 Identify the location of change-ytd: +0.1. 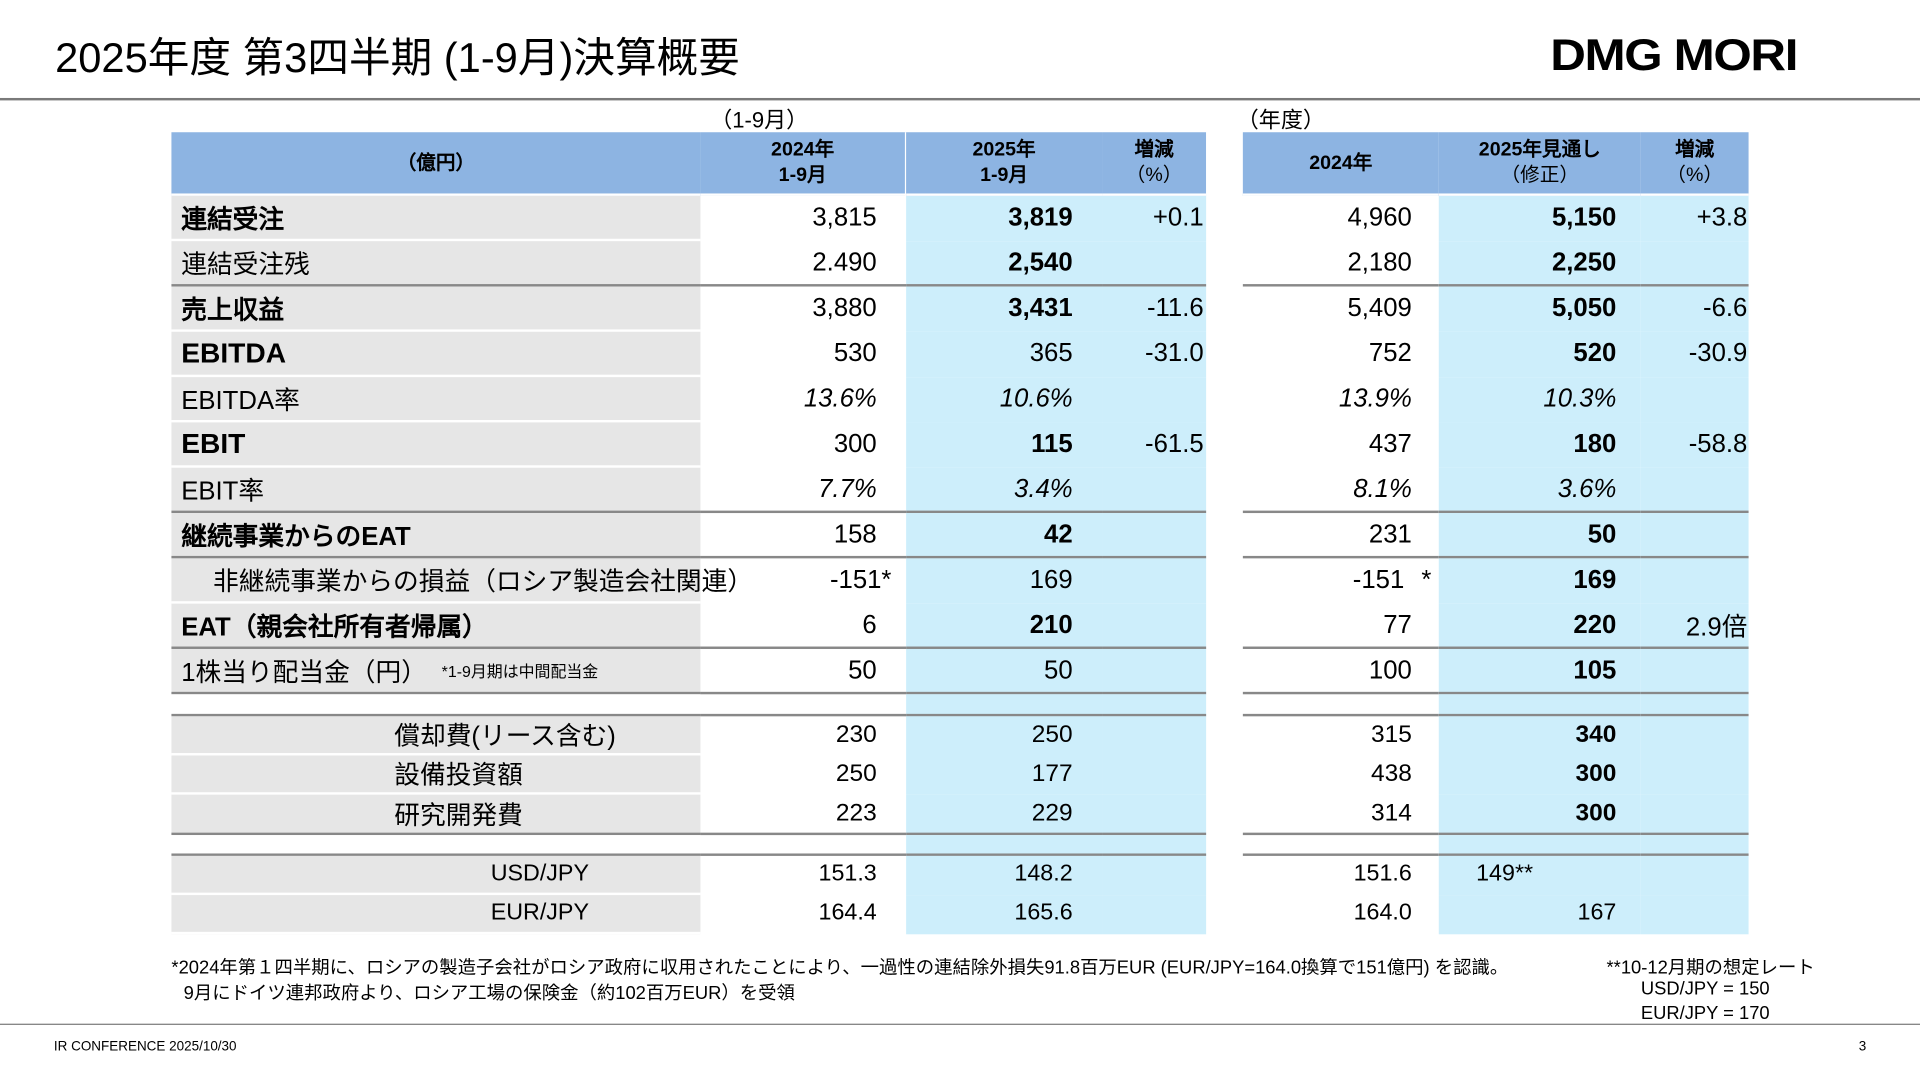
(1154, 218).